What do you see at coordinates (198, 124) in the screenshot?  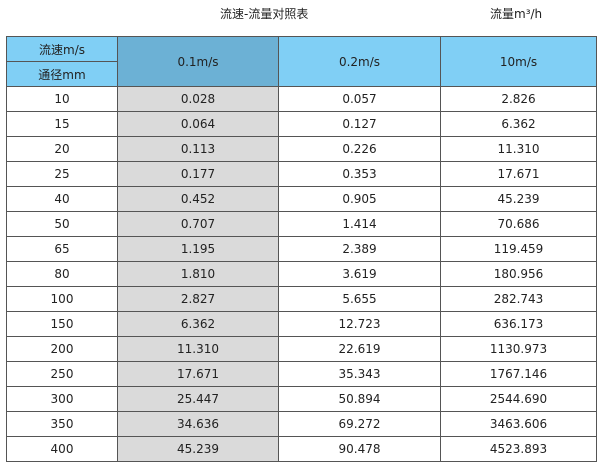 I see `flow-cell: 0.064` at bounding box center [198, 124].